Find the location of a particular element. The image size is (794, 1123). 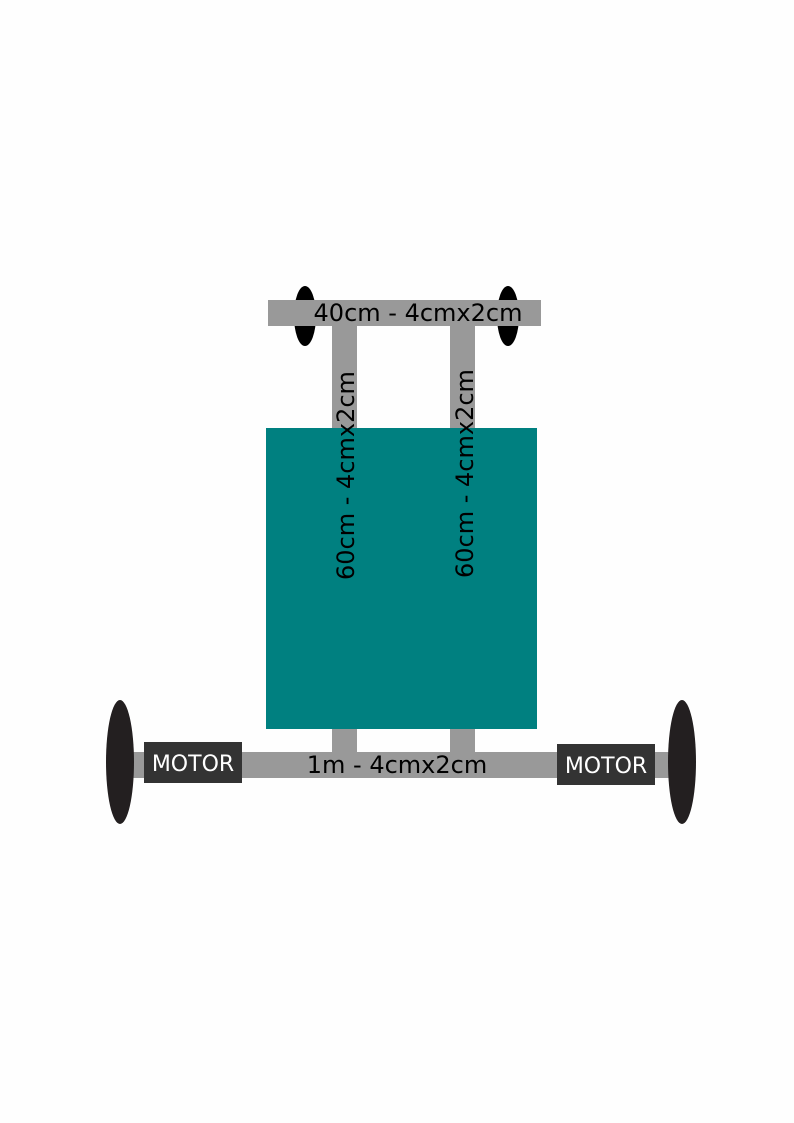

front-axle-beam is located at coordinates (404, 313).